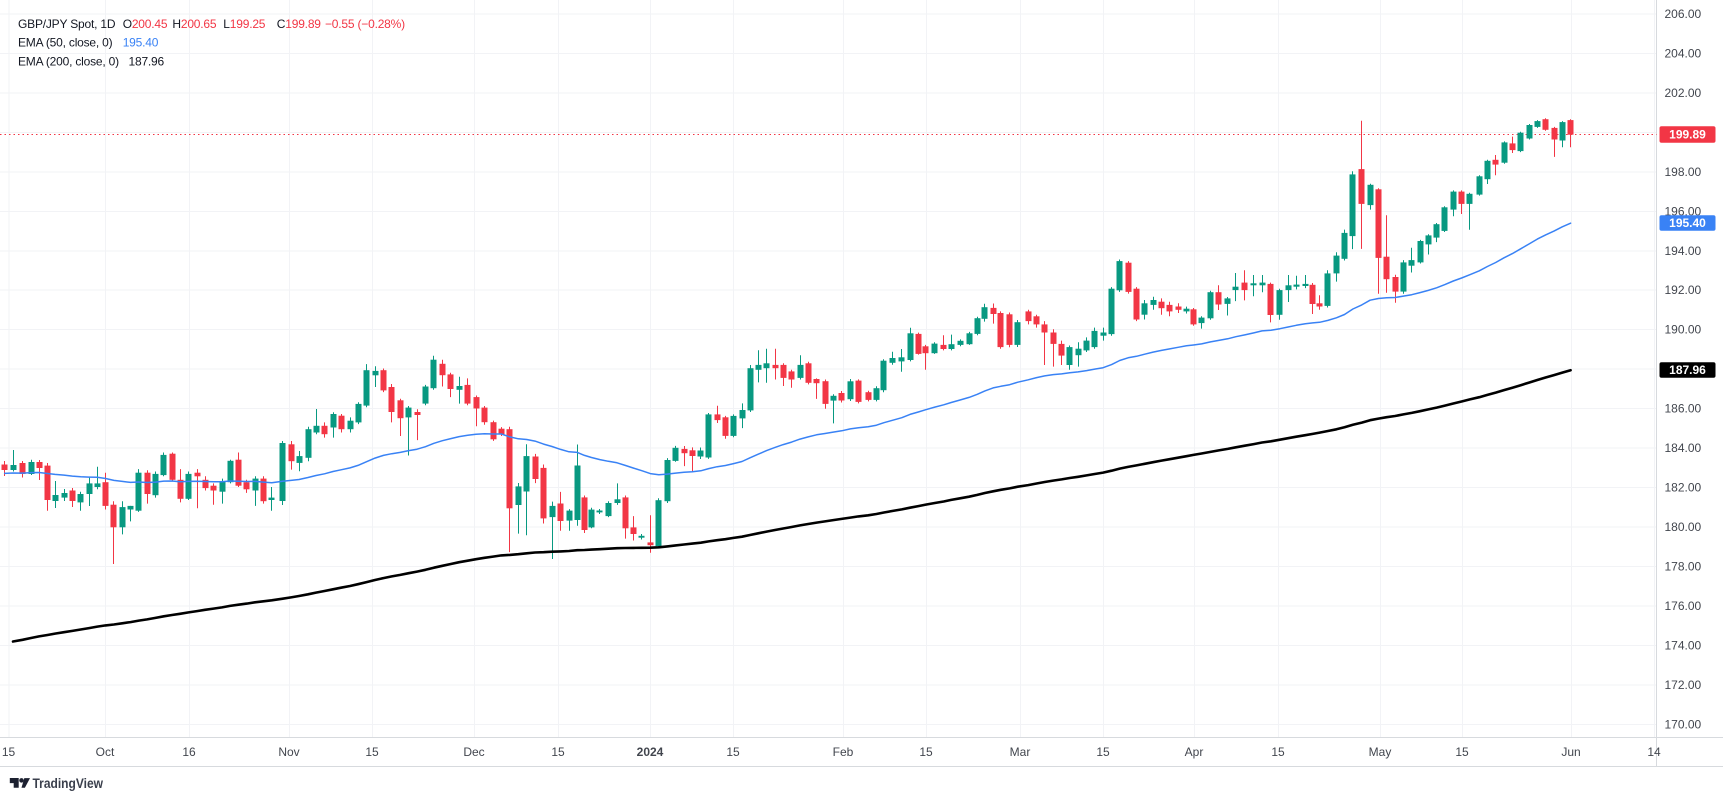 The width and height of the screenshot is (1723, 806). What do you see at coordinates (1683, 53) in the screenshot?
I see `svg-text: 204.00` at bounding box center [1683, 53].